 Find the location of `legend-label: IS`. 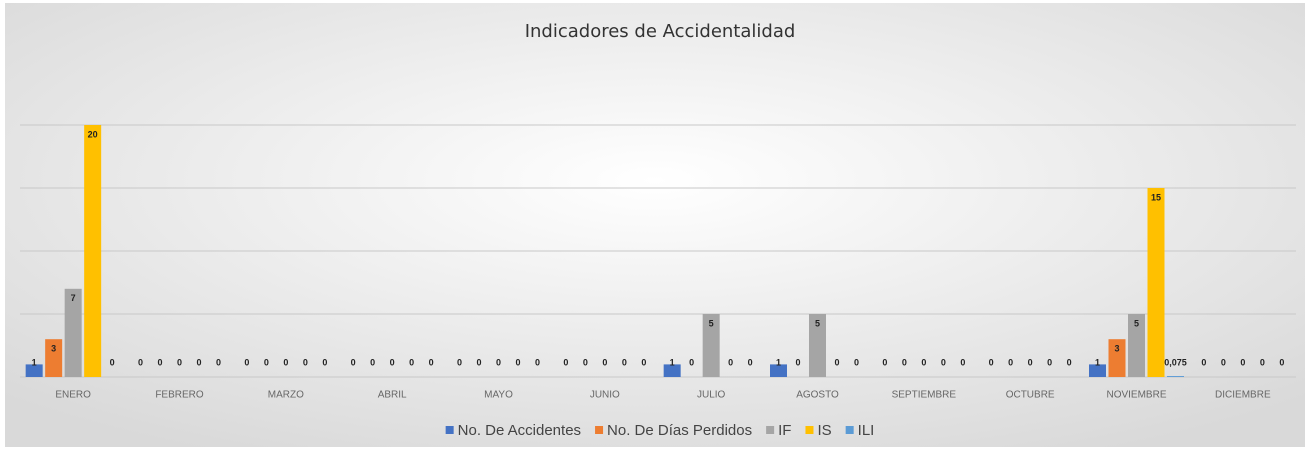

legend-label: IS is located at coordinates (824, 430).